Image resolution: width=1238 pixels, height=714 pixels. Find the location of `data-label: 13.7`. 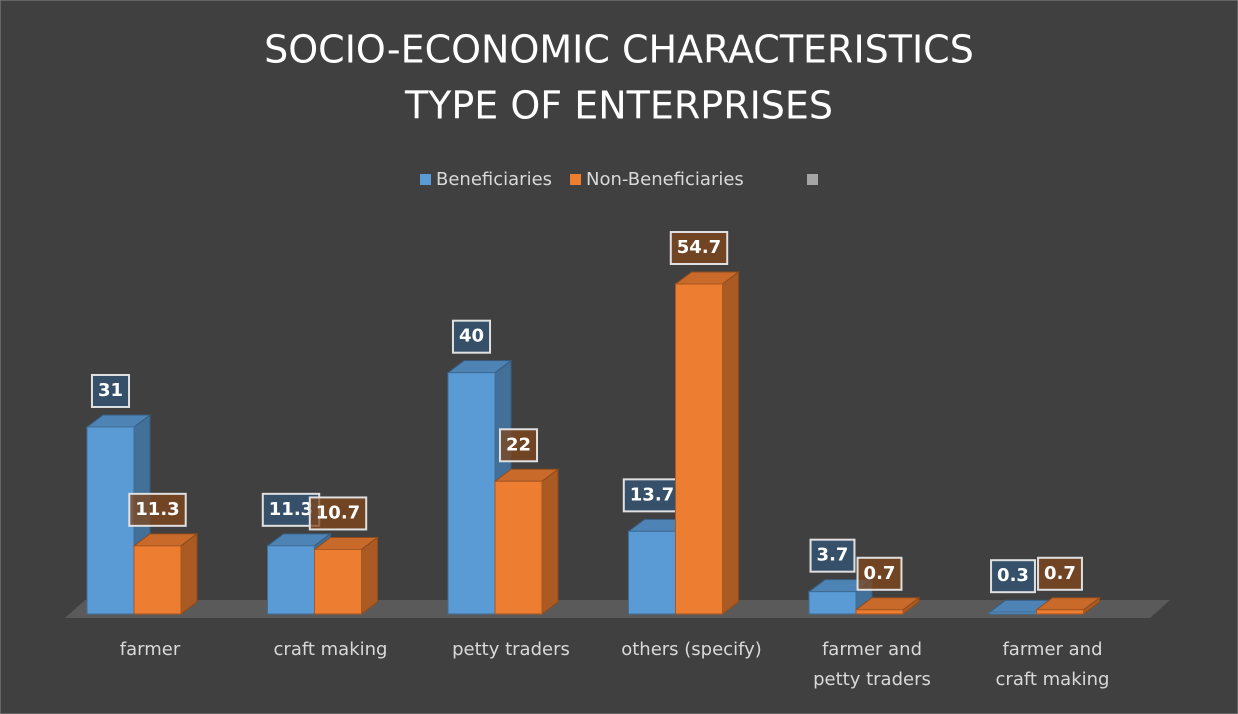

data-label: 13.7 is located at coordinates (652, 495).